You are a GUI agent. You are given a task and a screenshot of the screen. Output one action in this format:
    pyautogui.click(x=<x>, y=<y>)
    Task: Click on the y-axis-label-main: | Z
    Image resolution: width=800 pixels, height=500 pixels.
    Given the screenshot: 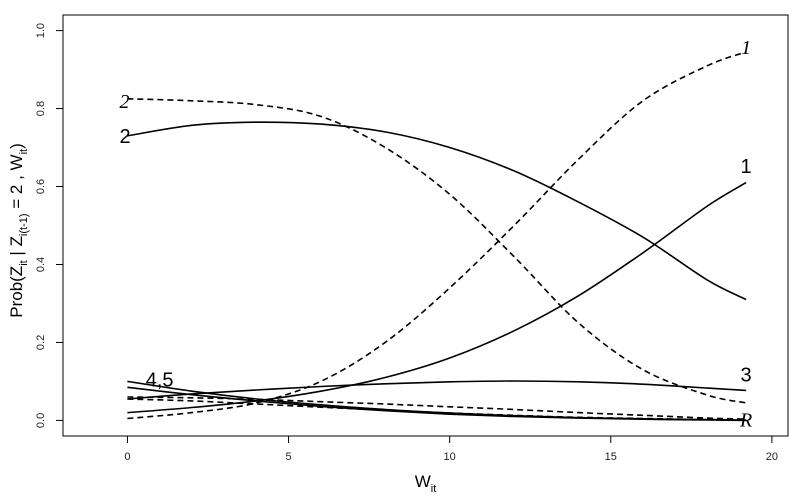 What is the action you would take?
    pyautogui.click(x=16, y=248)
    